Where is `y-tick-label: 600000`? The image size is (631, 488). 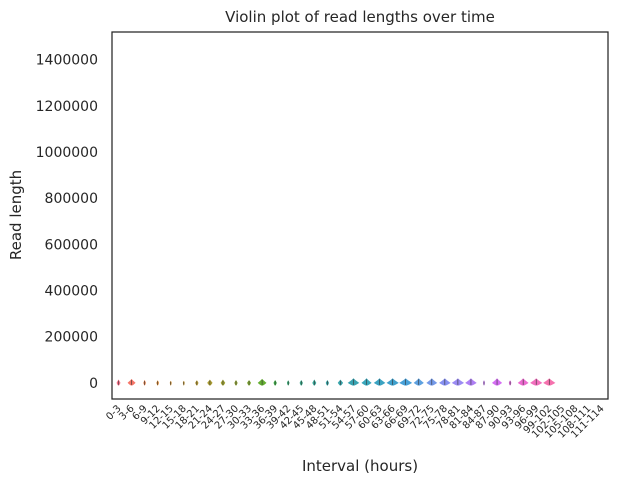 y-tick-label: 600000 is located at coordinates (71, 245).